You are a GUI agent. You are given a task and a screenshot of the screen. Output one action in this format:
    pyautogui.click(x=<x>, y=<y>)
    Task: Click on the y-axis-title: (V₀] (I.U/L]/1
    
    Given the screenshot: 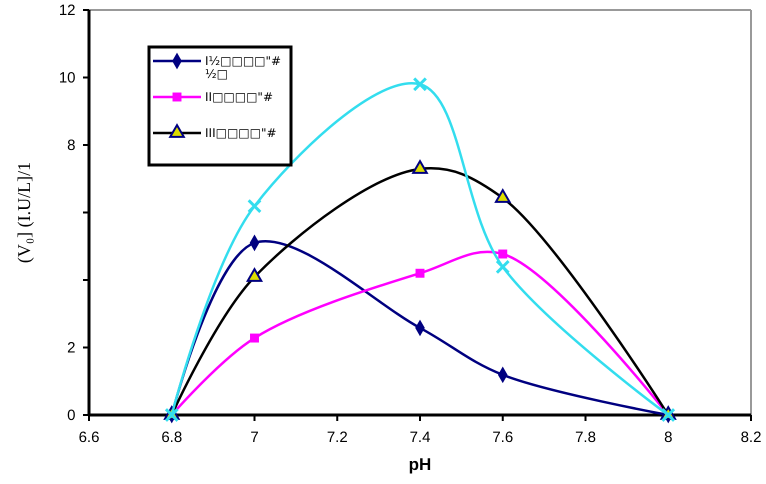 What is the action you would take?
    pyautogui.click(x=24, y=213)
    